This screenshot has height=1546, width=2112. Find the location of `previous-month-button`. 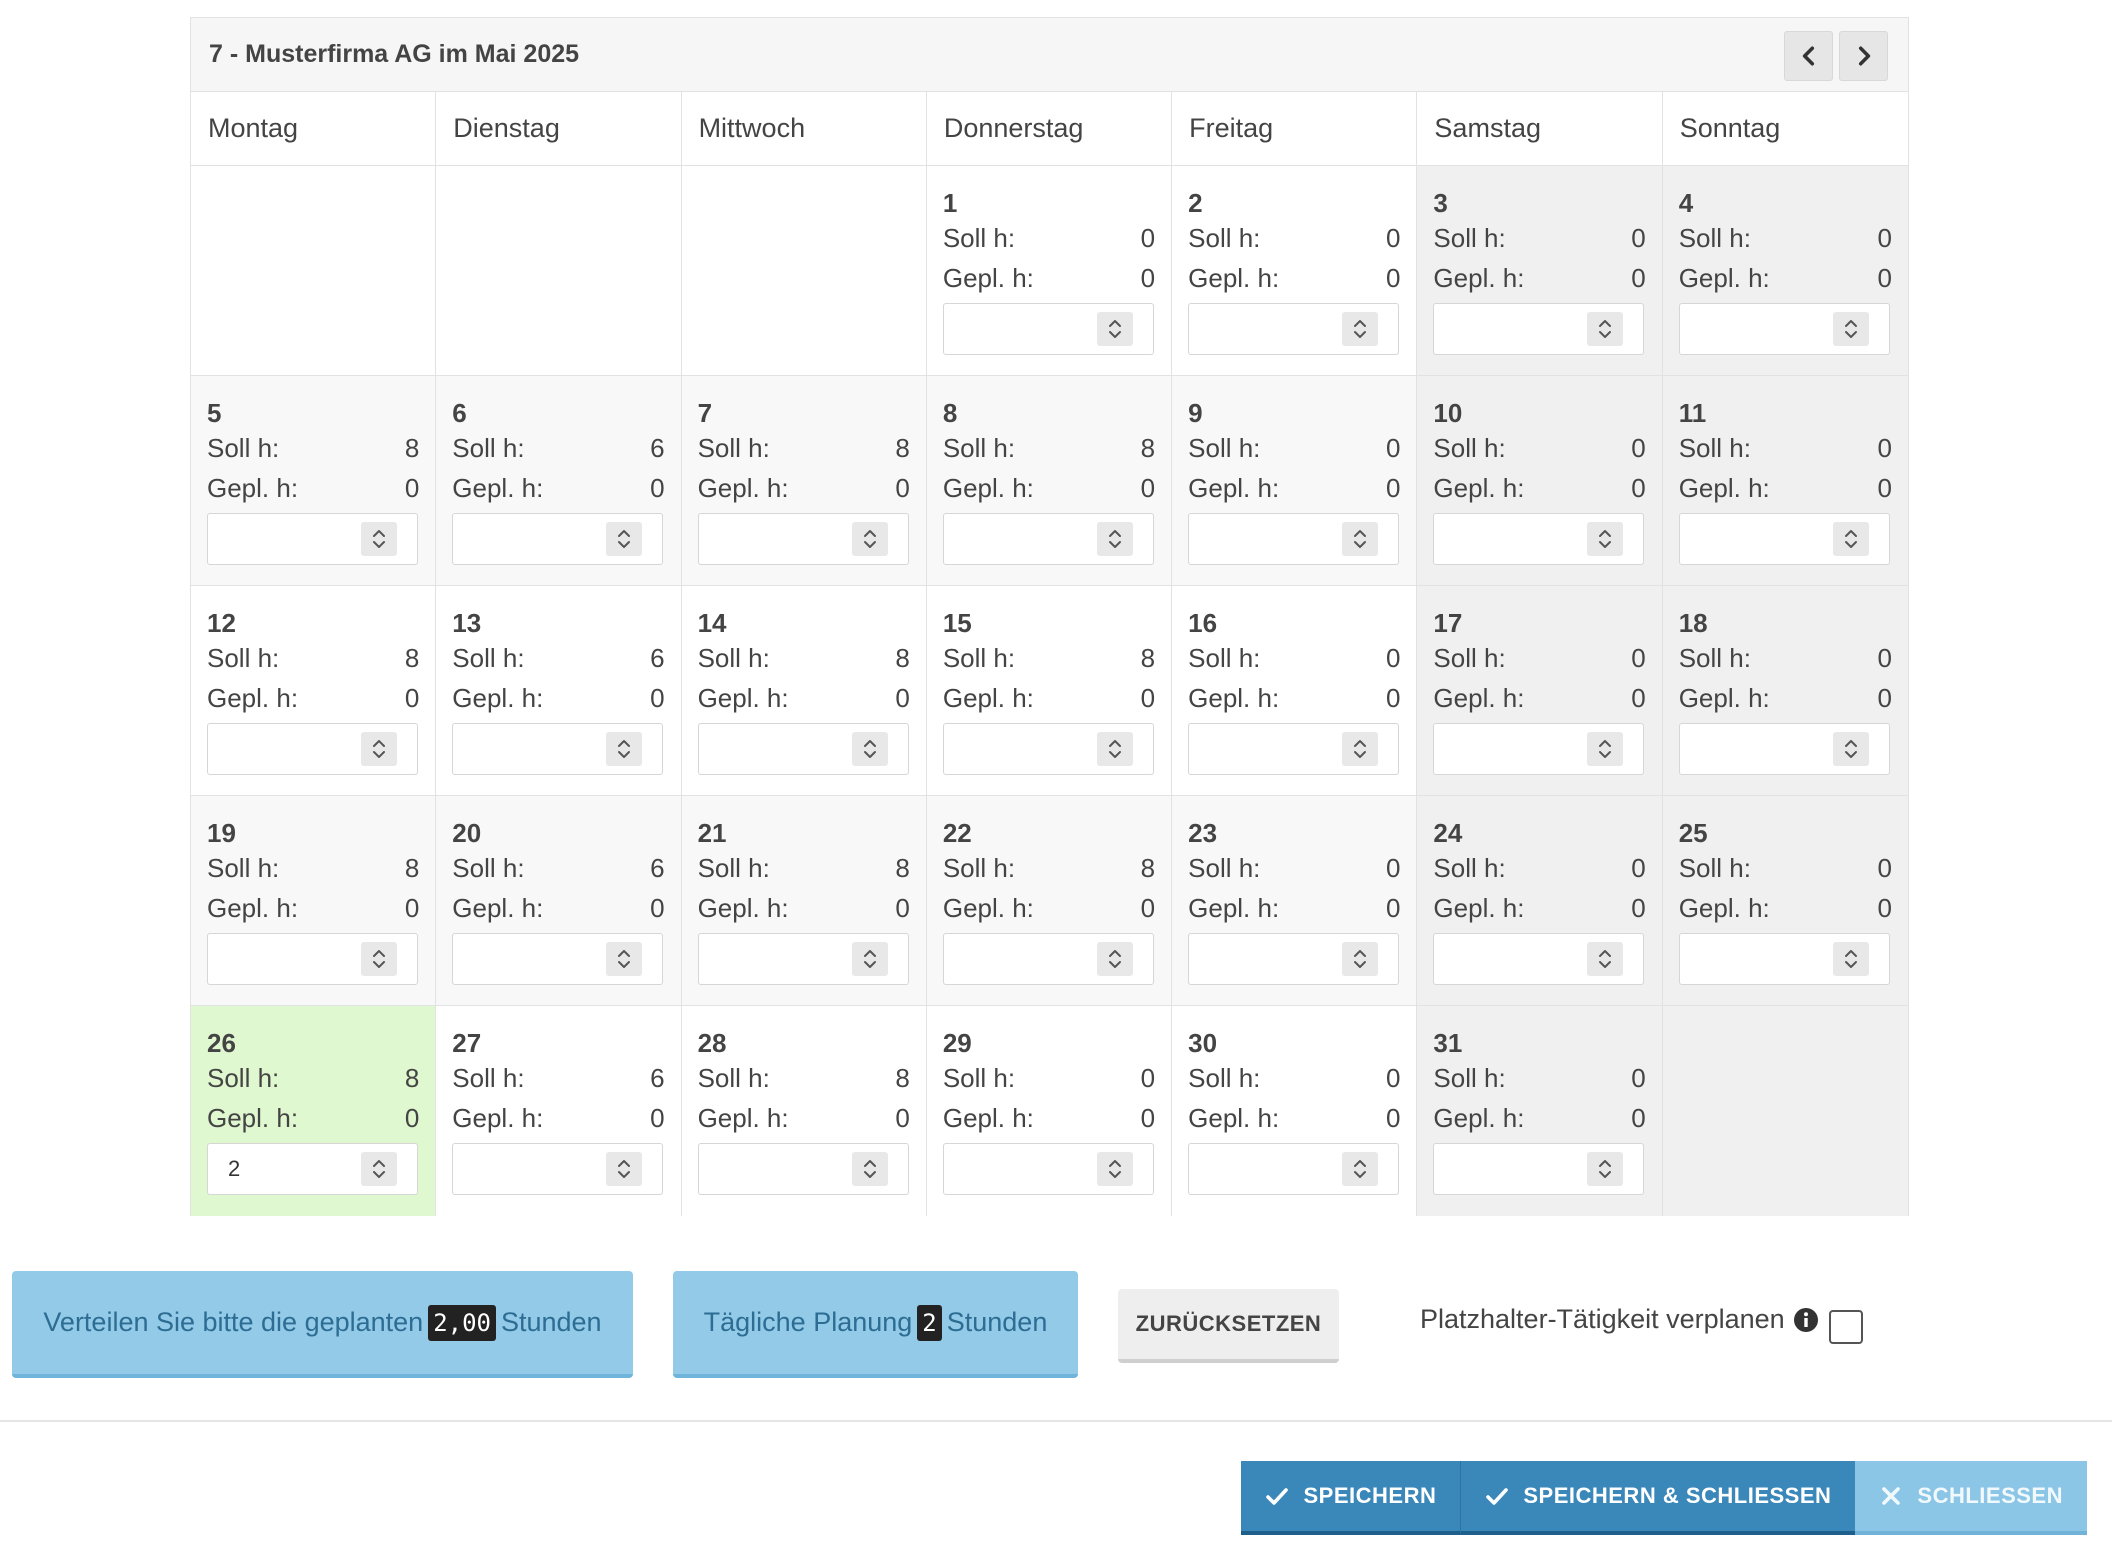

previous-month-button is located at coordinates (1808, 56).